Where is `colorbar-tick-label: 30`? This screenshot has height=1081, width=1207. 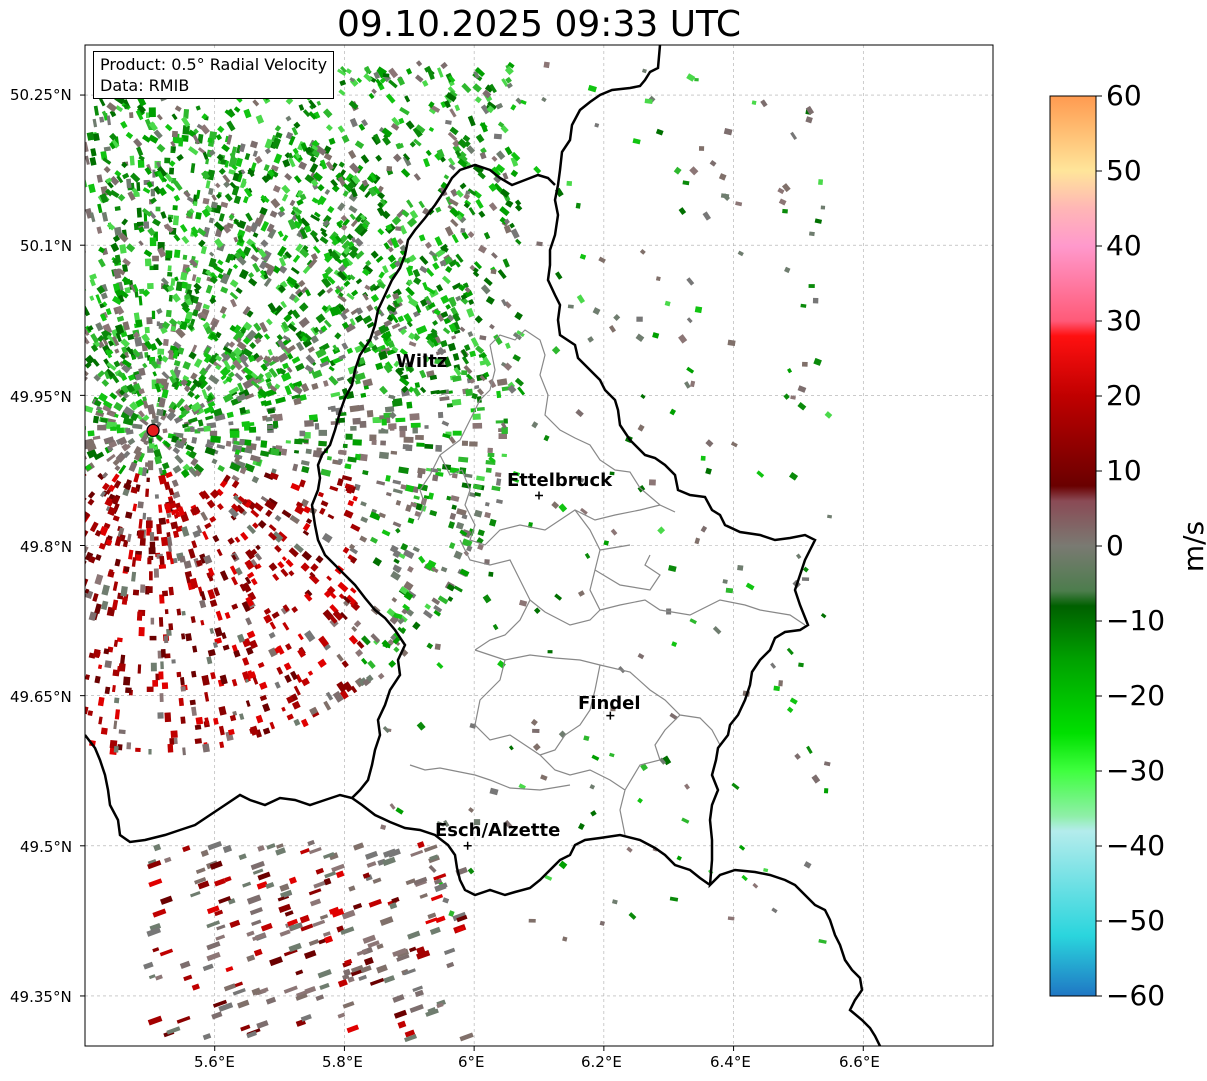
colorbar-tick-label: 30 is located at coordinates (1124, 320).